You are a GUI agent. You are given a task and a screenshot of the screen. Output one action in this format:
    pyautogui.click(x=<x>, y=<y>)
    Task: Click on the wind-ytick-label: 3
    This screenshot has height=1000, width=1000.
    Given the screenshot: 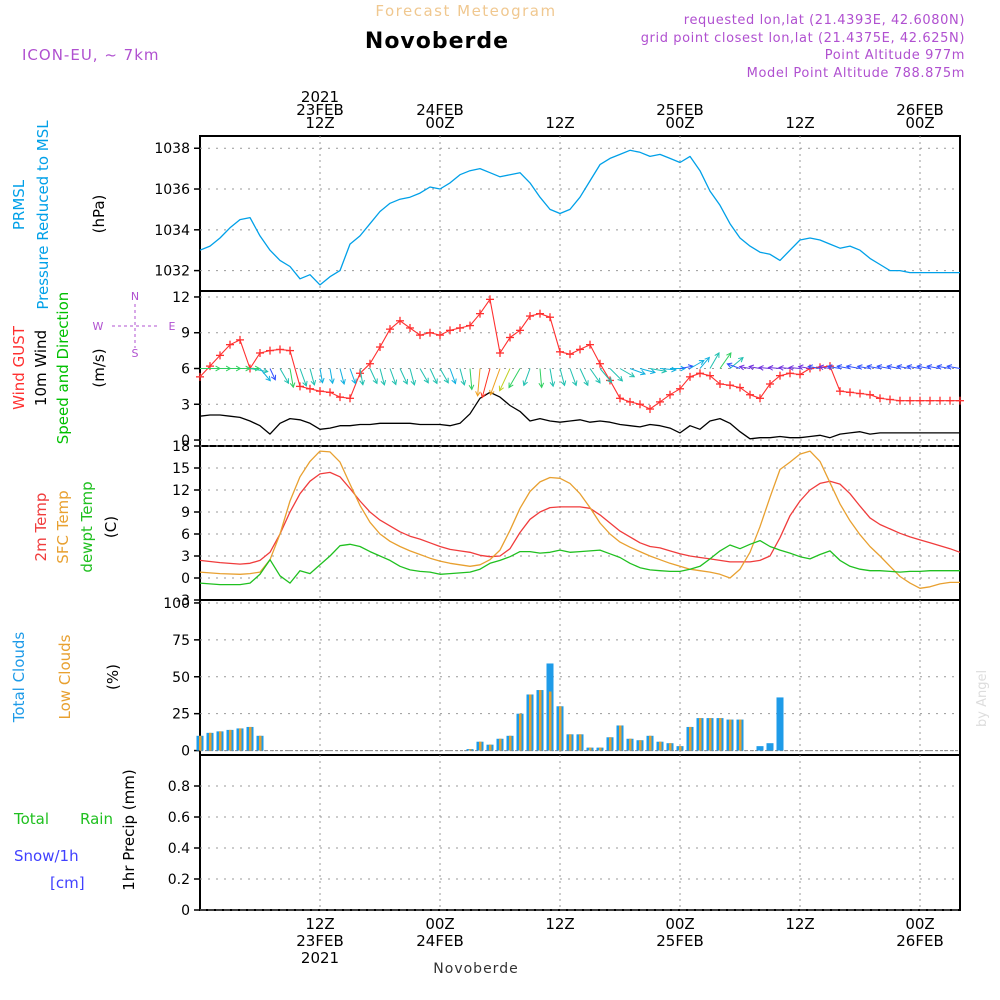 What is the action you would take?
    pyautogui.click(x=185, y=405)
    